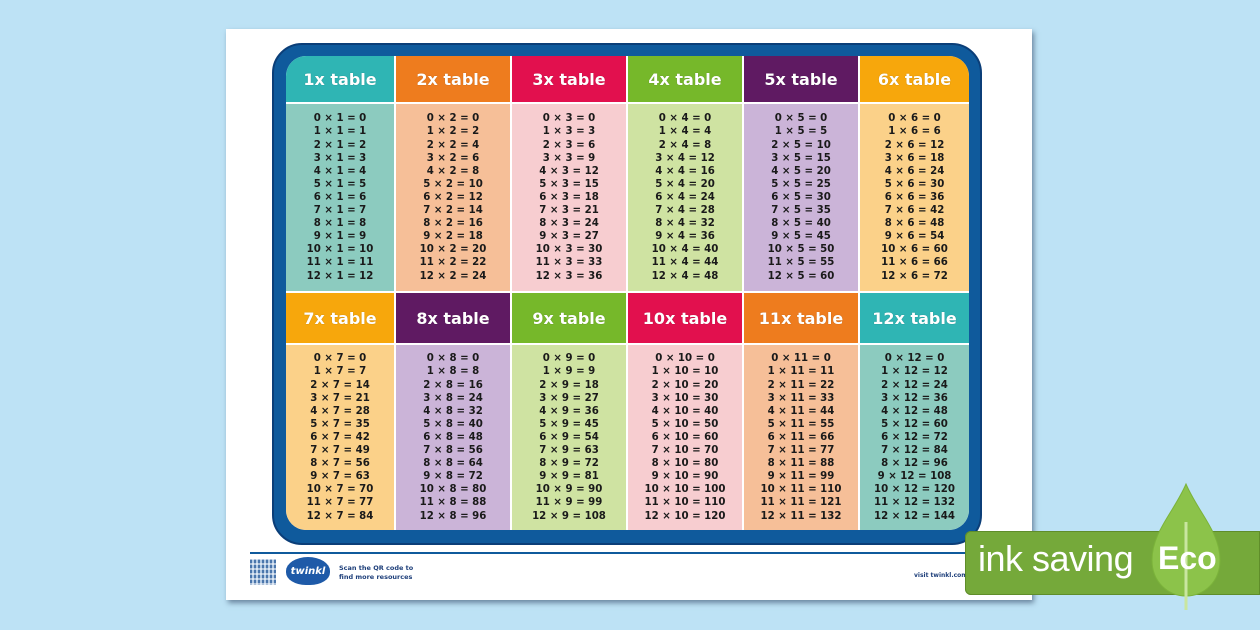 This screenshot has height=630, width=1260. Describe the element at coordinates (801, 411) in the screenshot. I see `table-row: 4 × 11 = 44` at that location.